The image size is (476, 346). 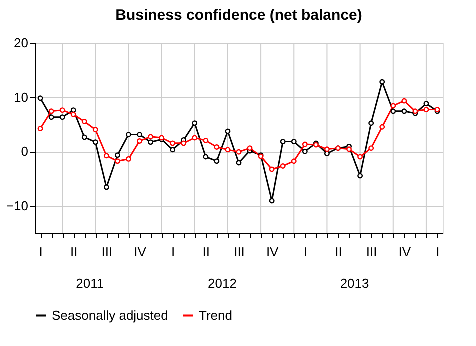 I want to click on y-tick-label: −10, so click(x=17, y=206).